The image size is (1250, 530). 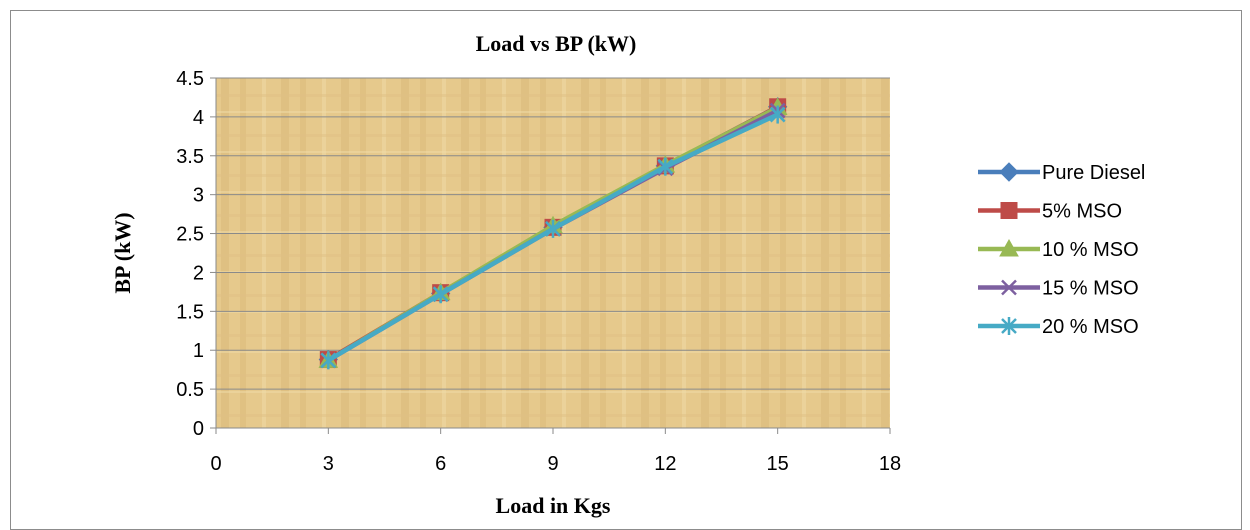 I want to click on x-axis-title: Load in Kgs, so click(x=553, y=505).